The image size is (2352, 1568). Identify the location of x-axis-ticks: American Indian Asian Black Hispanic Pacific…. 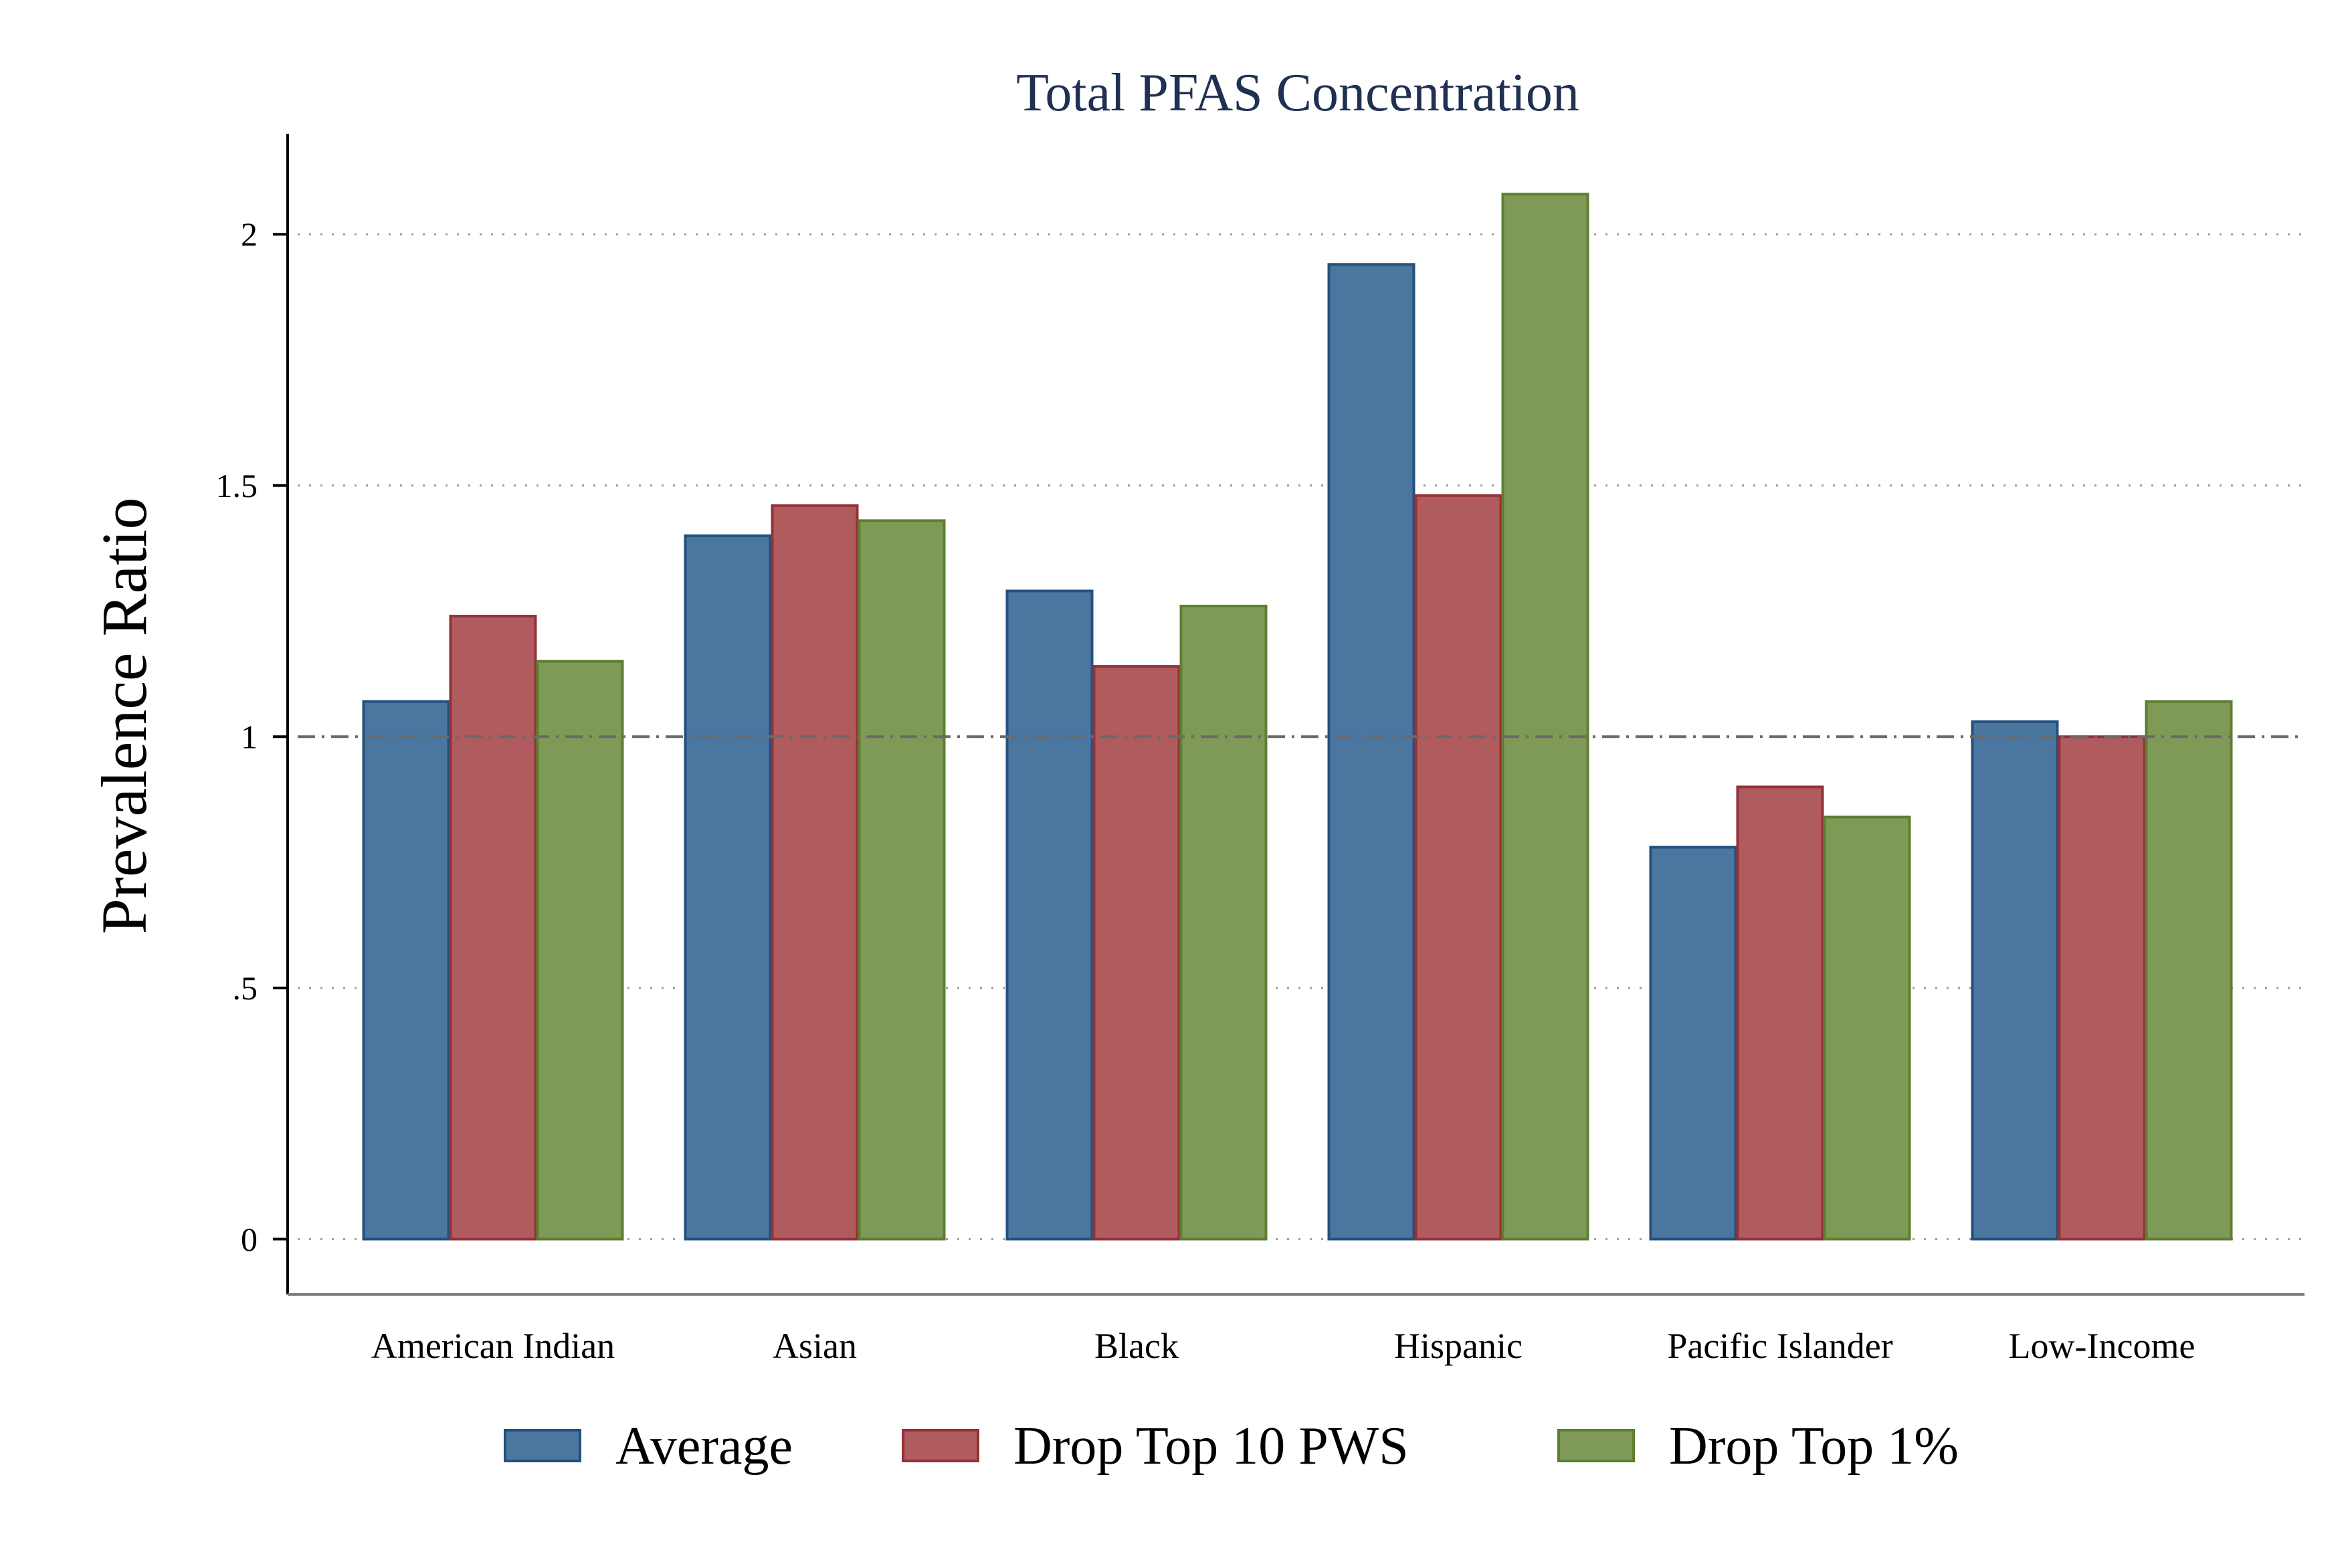
(1283, 1346).